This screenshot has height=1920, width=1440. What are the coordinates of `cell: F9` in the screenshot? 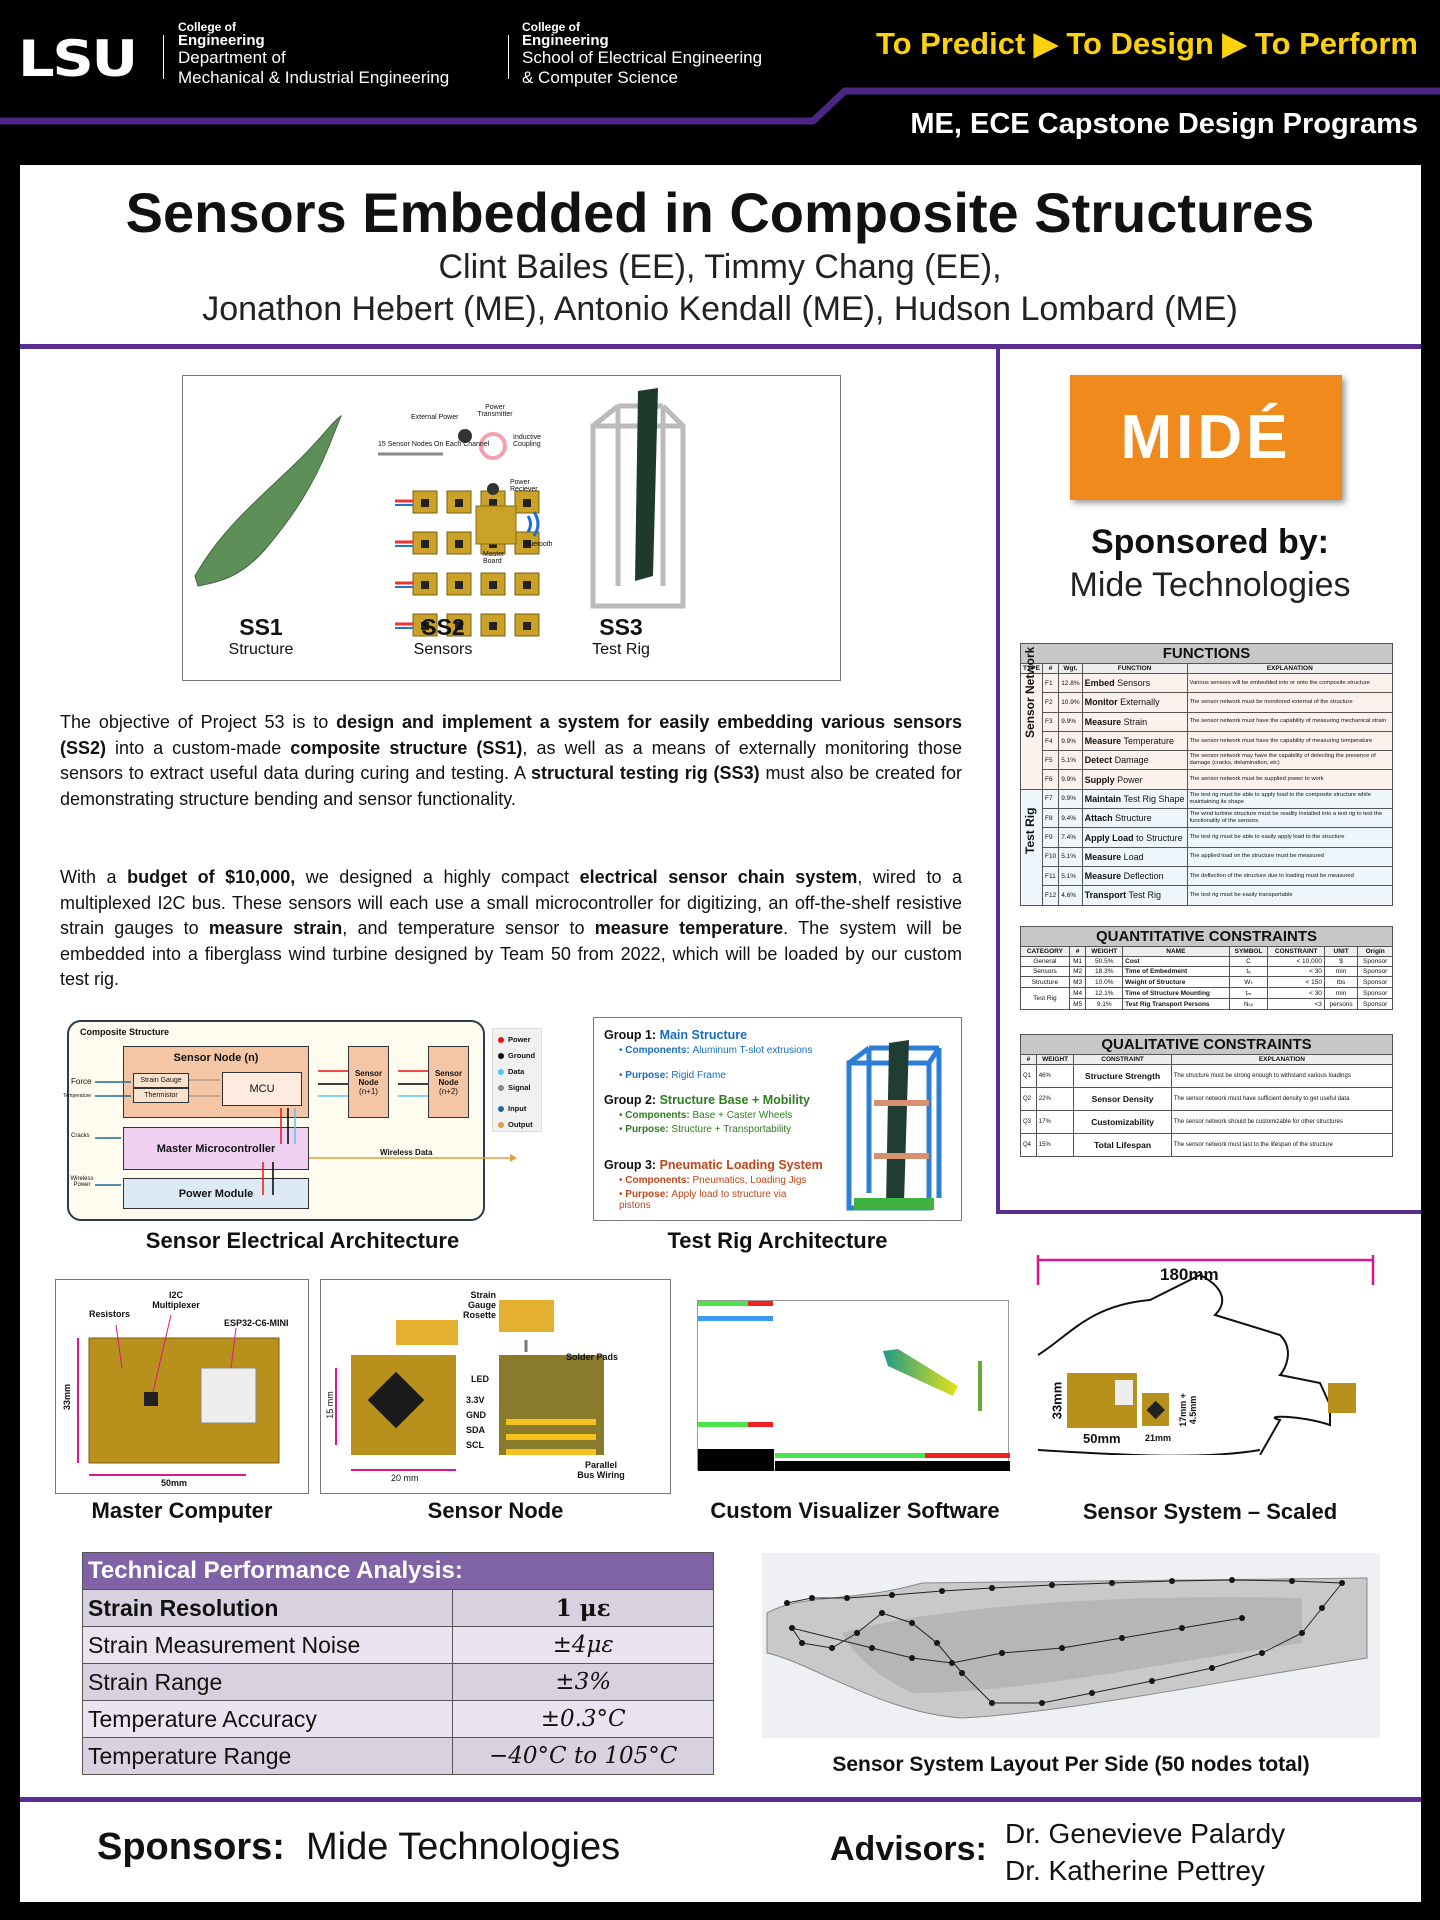 It's located at (1050, 837).